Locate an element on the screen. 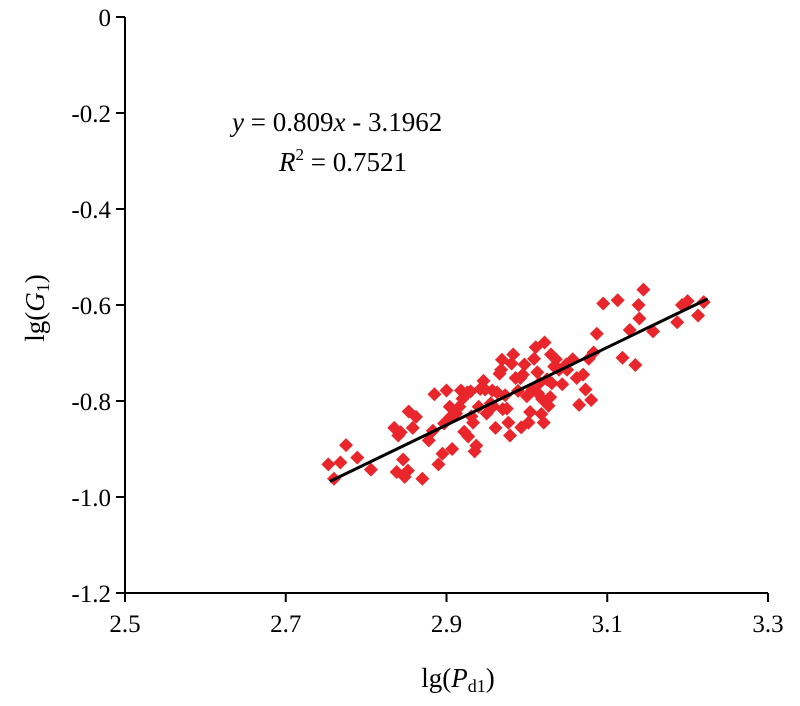  r-squared: R2 = 0.7521 is located at coordinates (342, 161).